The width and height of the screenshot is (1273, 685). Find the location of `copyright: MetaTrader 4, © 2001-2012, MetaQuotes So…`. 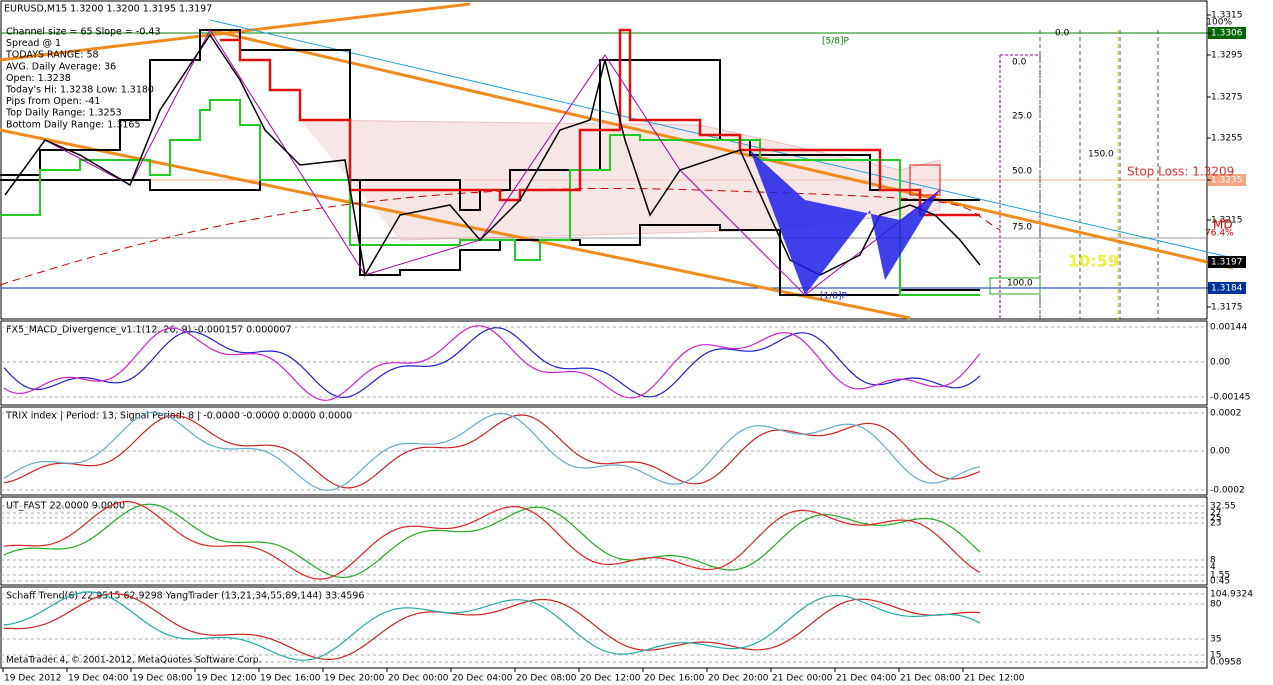

copyright: MetaTrader 4, © 2001-2012, MetaQuotes So… is located at coordinates (134, 661).